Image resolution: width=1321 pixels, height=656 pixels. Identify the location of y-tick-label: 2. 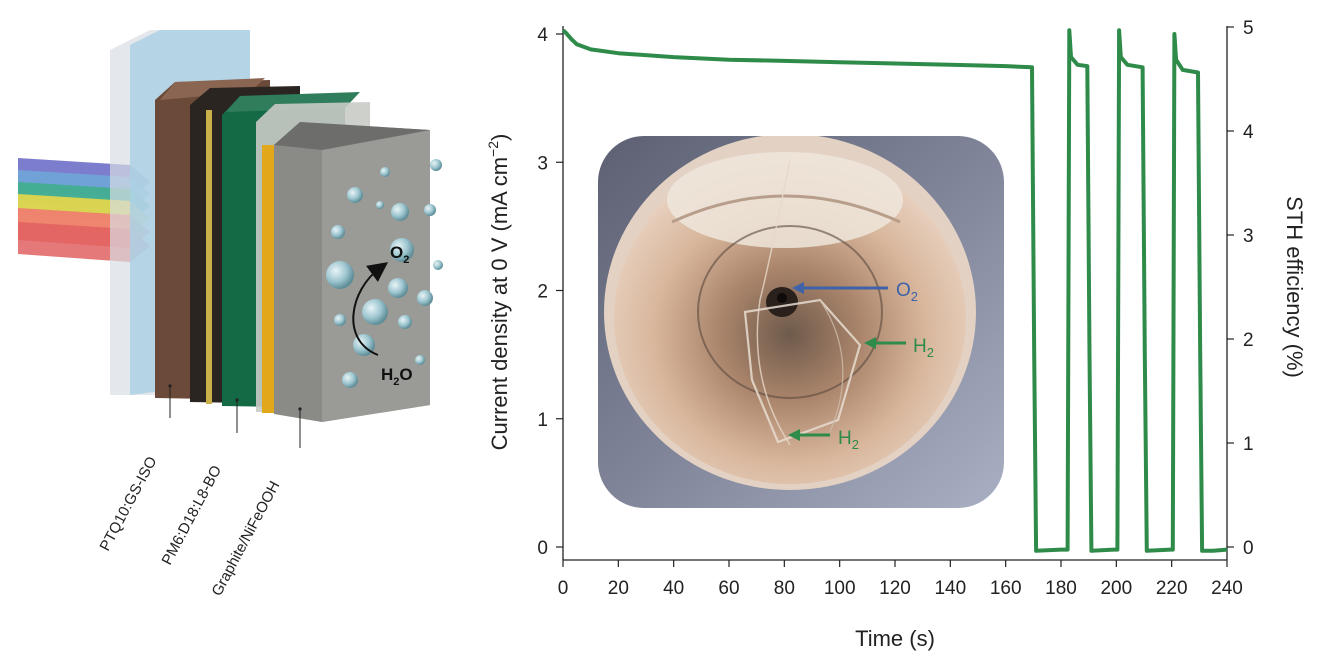
(542, 292).